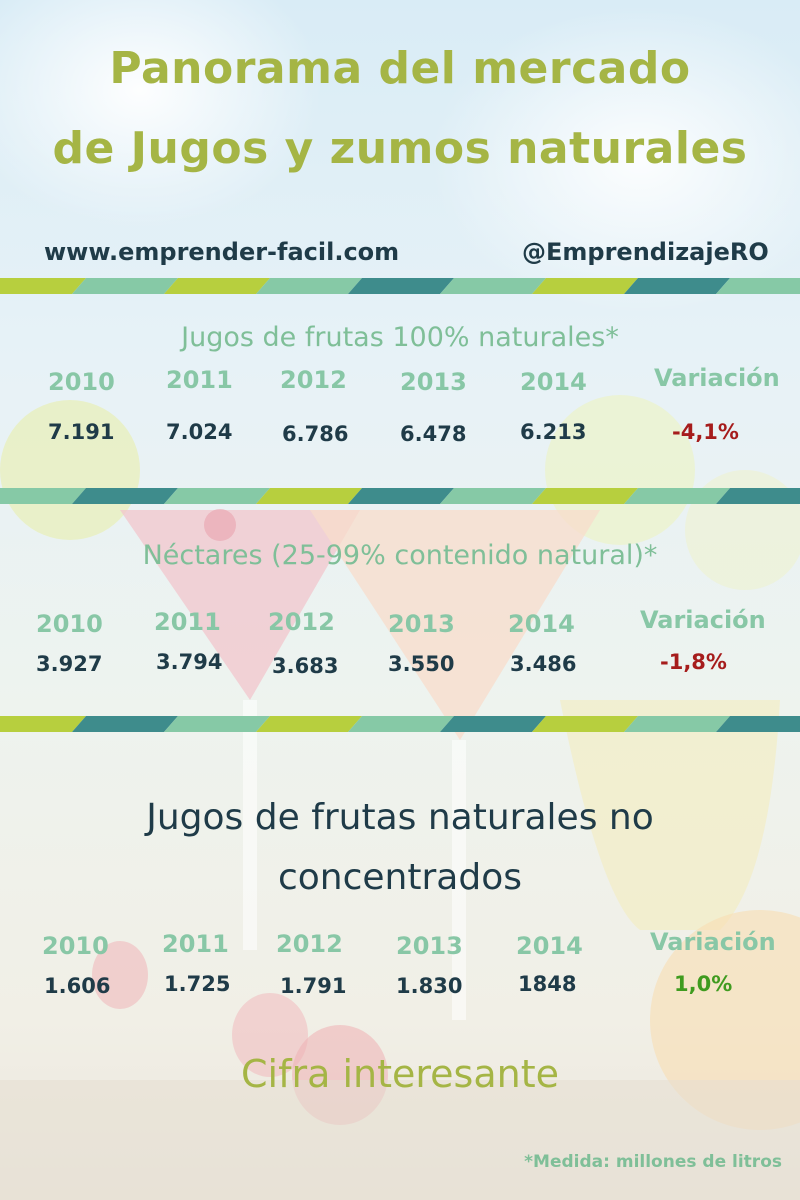 Image resolution: width=800 pixels, height=1200 pixels. What do you see at coordinates (703, 984) in the screenshot?
I see `variation-value: 1,0%` at bounding box center [703, 984].